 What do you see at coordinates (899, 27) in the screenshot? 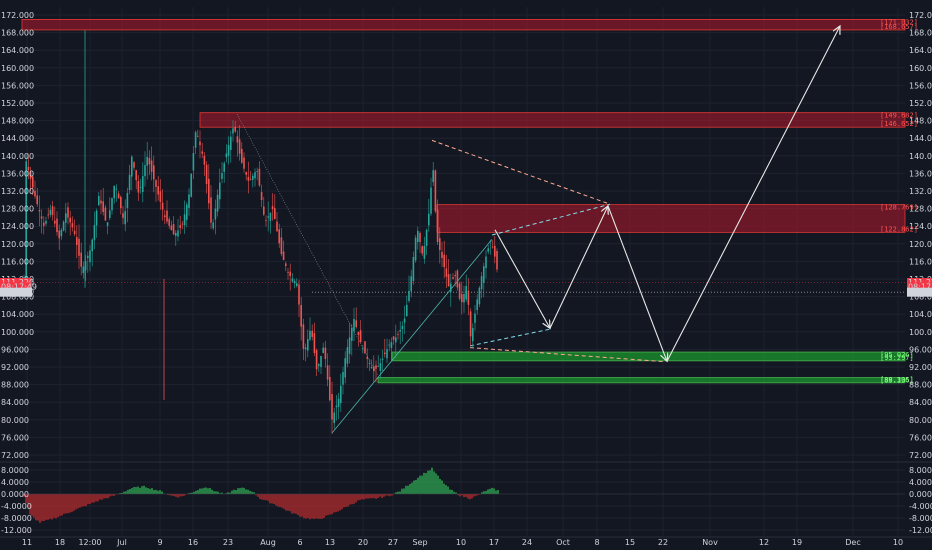
I see `zone-label-bottom: [168.657]` at bounding box center [899, 27].